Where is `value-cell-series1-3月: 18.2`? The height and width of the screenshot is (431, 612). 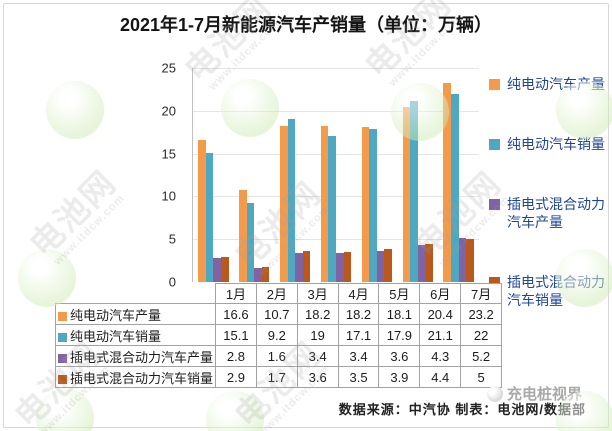 value-cell-series1-3月: 18.2 is located at coordinates (317, 314).